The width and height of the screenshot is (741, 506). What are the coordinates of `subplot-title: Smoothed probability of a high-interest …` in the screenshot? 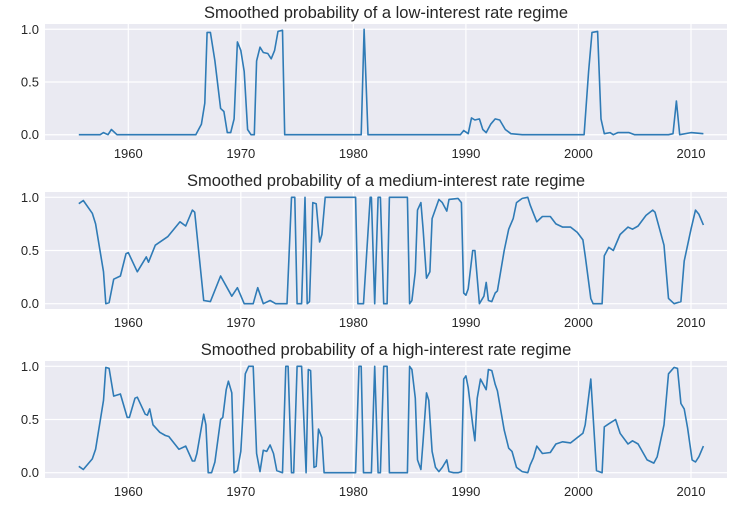 It's located at (386, 350).